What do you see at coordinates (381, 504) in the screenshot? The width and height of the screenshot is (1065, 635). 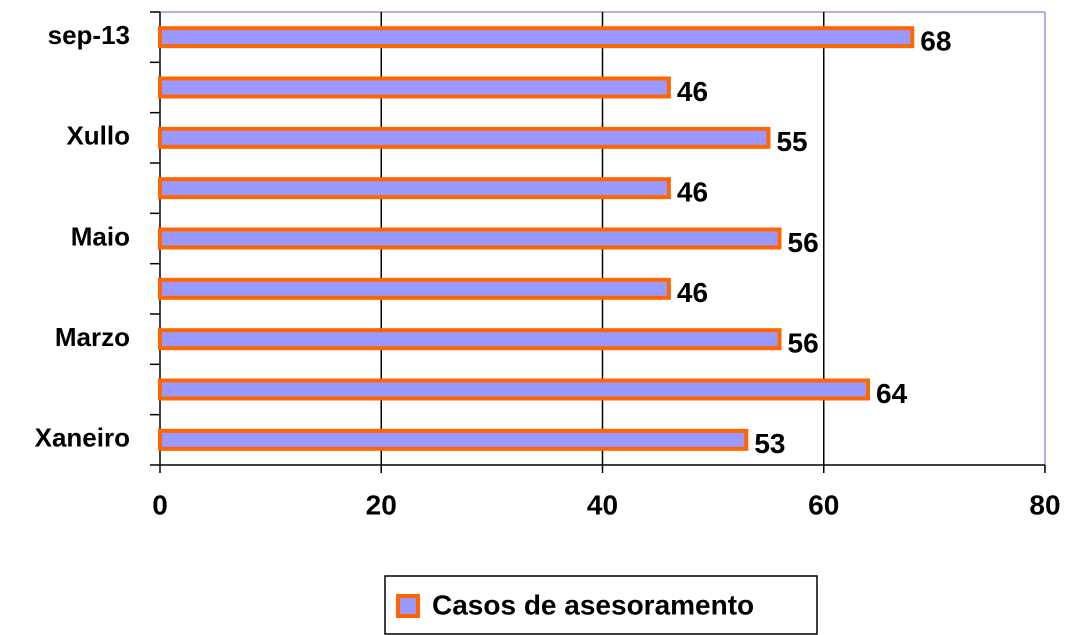 I see `x-tick-label: 20` at bounding box center [381, 504].